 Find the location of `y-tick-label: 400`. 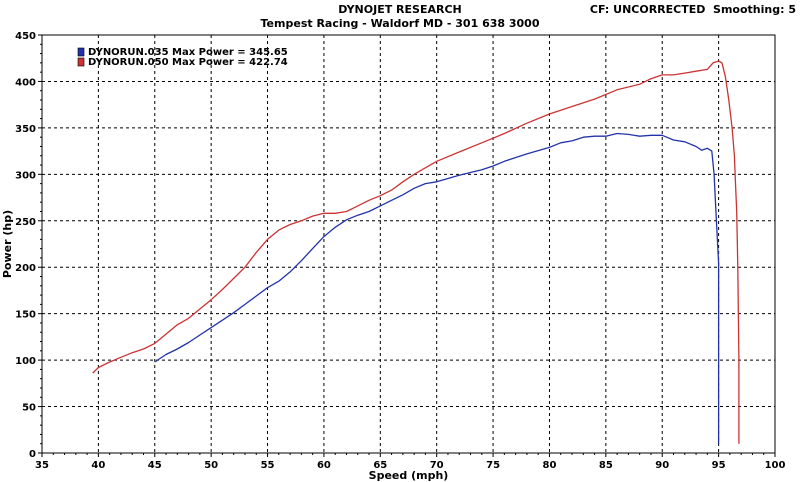

y-tick-label: 400 is located at coordinates (25, 82).